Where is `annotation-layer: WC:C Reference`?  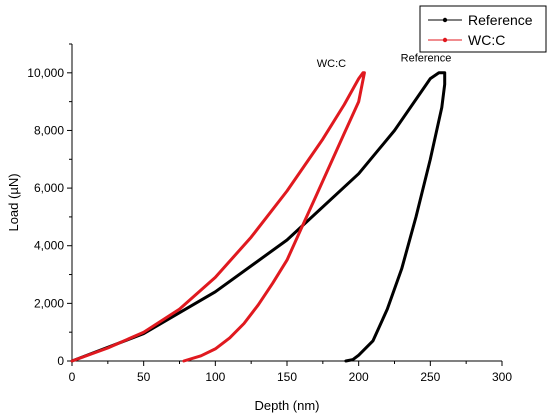
annotation-layer: WC:C Reference is located at coordinates (384, 61).